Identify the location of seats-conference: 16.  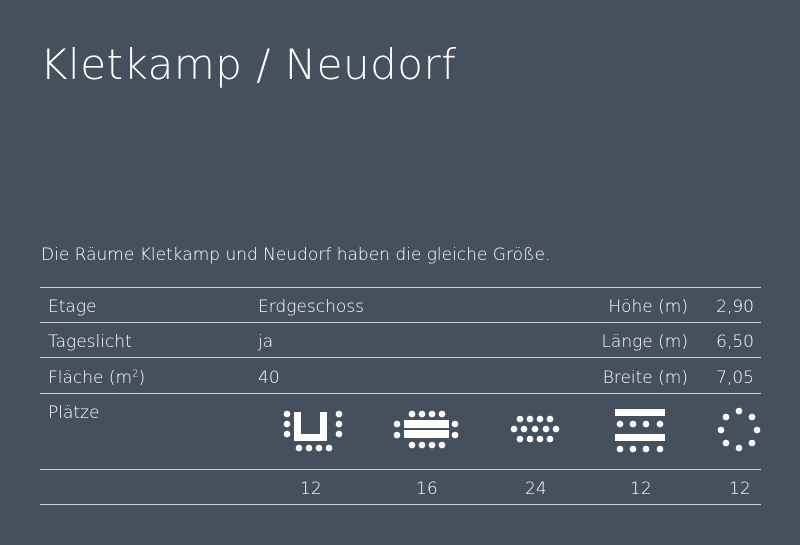
(427, 489).